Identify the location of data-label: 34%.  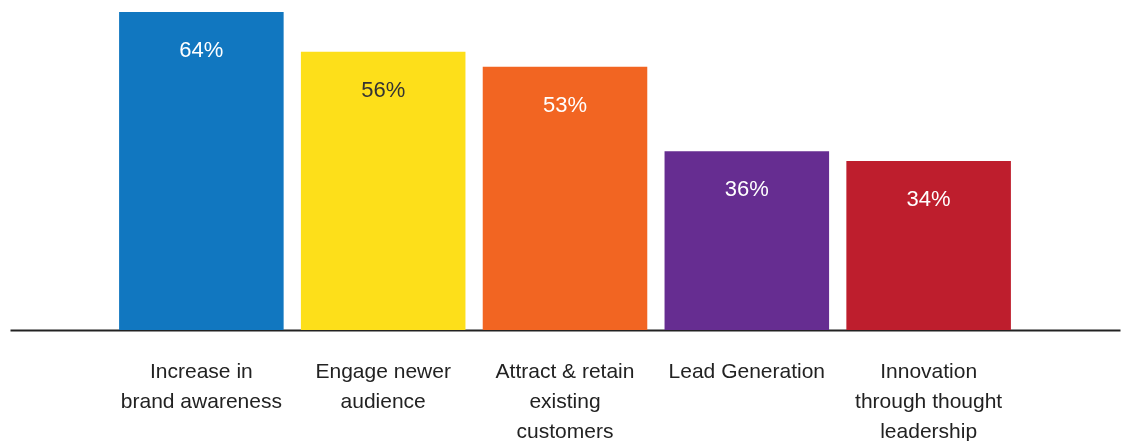
(928, 199).